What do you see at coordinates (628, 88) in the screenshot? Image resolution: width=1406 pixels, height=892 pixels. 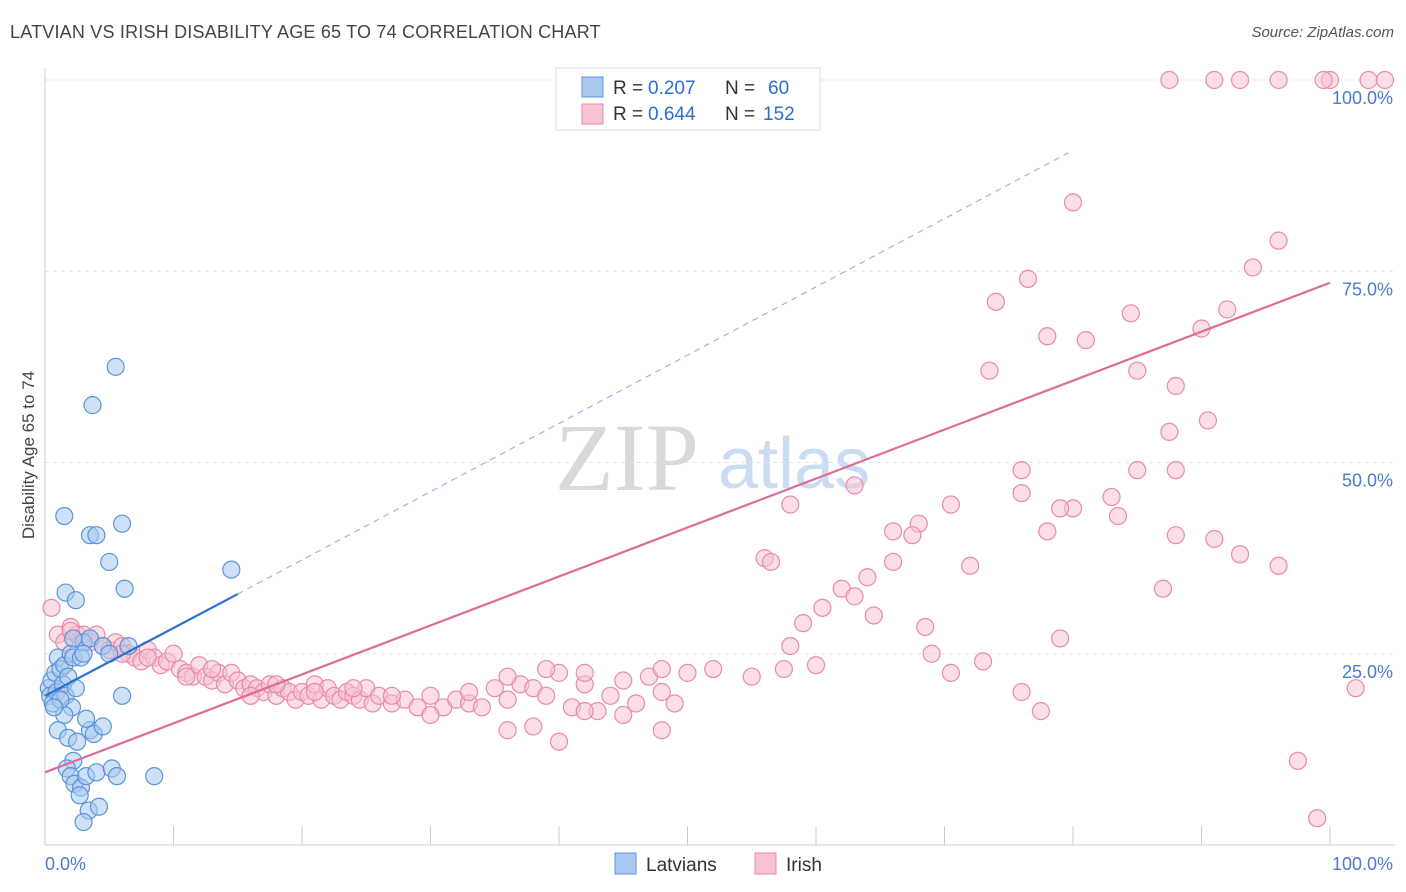 I see `legend-r-label-1: R =` at bounding box center [628, 88].